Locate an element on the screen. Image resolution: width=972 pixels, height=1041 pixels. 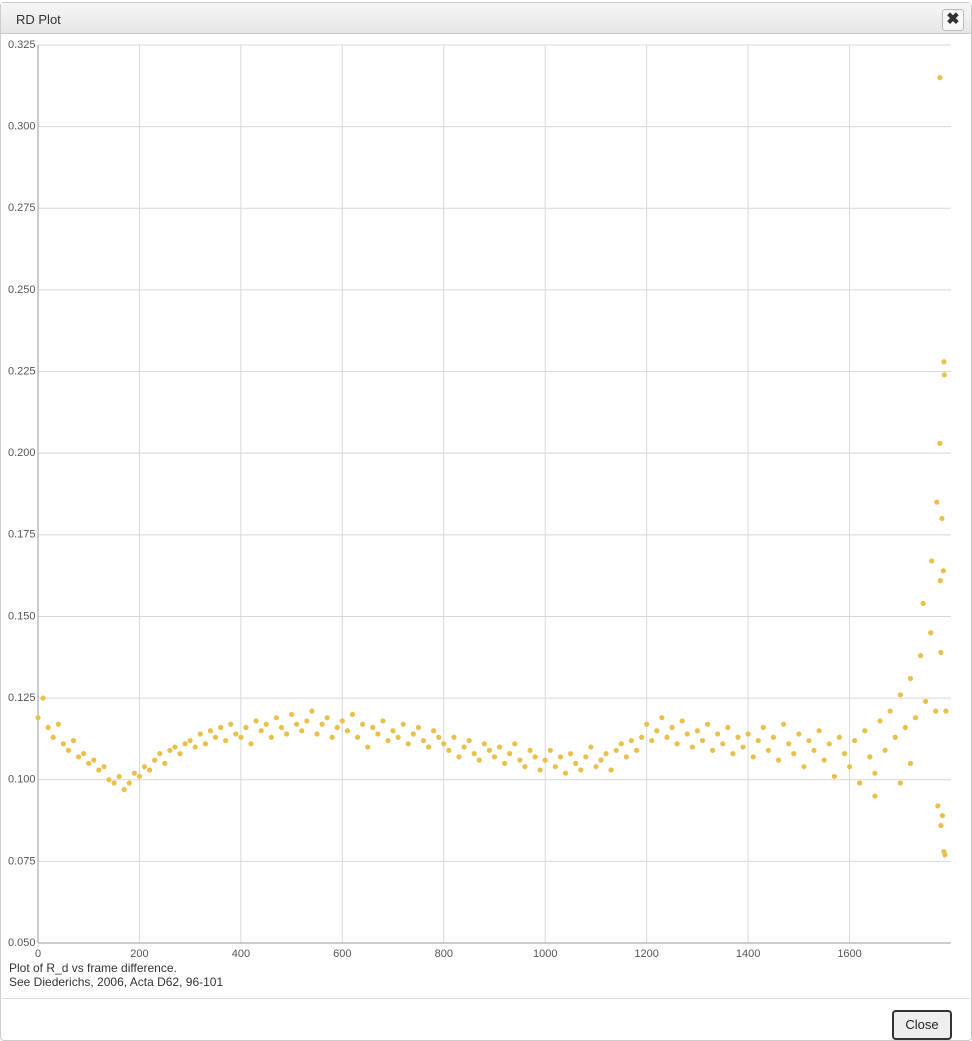
y-tick-label: 0.125 is located at coordinates (22, 698).